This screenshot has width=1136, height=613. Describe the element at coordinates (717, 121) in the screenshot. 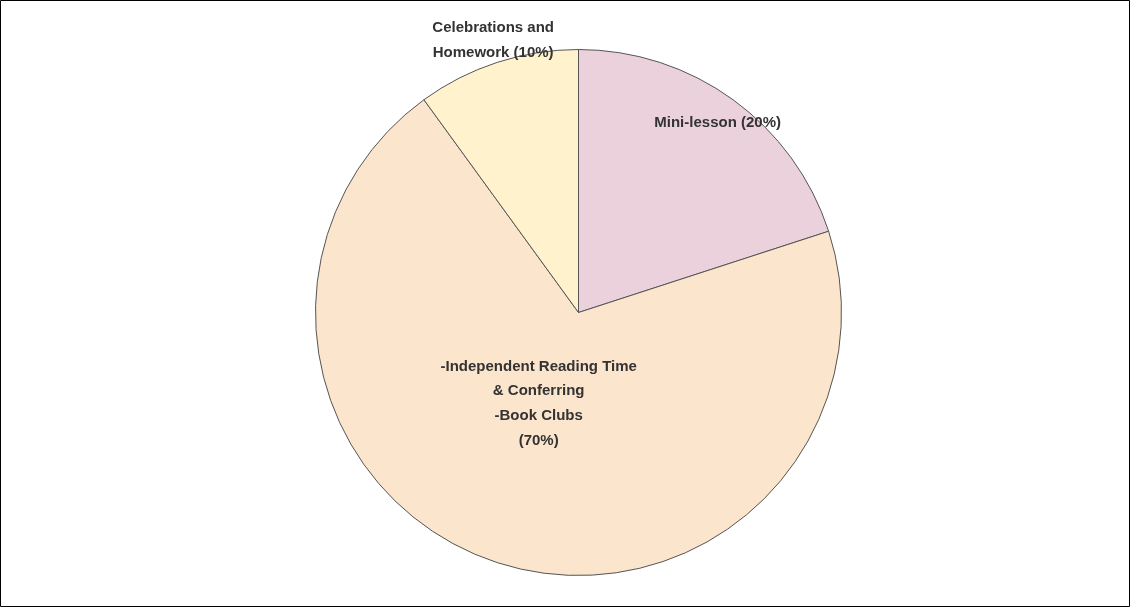

I see `slice-label: Mini-lesson (20%)` at that location.